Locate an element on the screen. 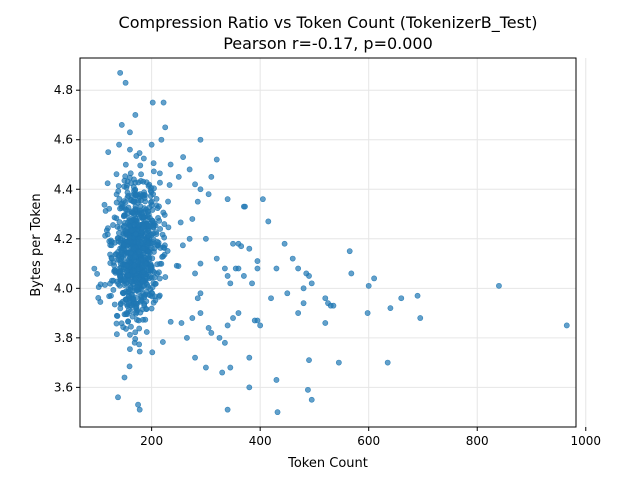 This screenshot has height=480, width=640. x-tick-label: 200 is located at coordinates (151, 441).